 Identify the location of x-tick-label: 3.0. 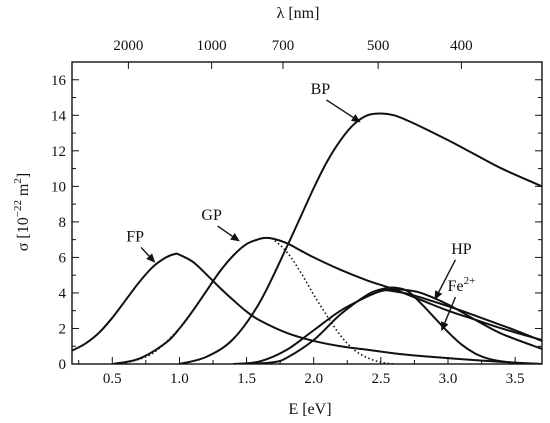
(448, 379).